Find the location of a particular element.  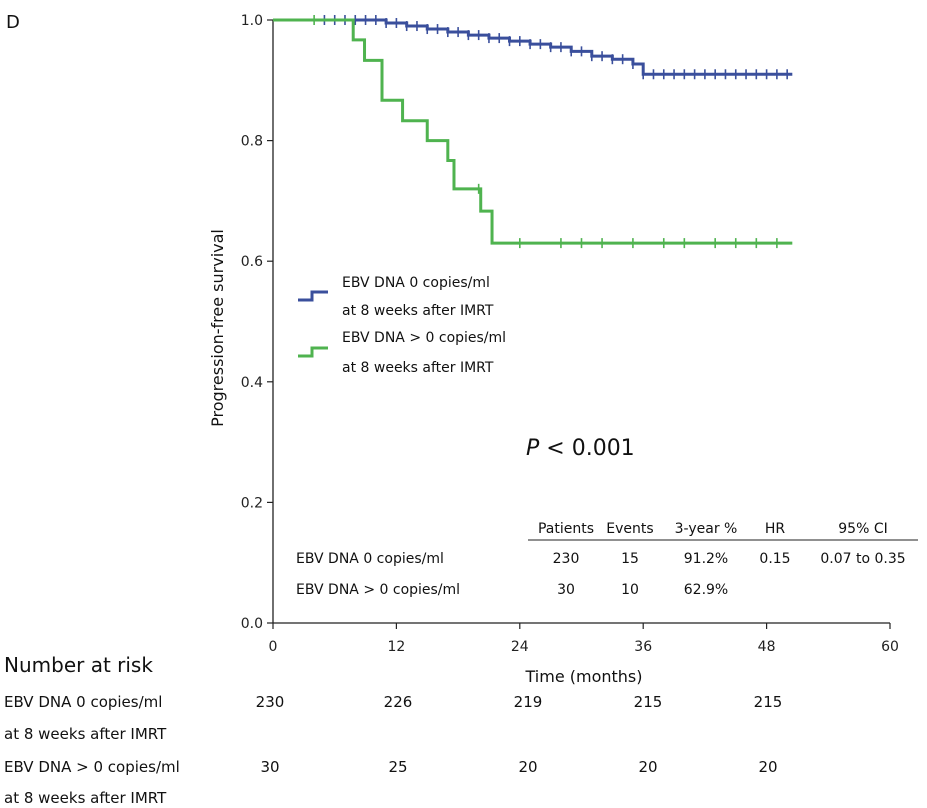

stats-cell-events: 10 is located at coordinates (630, 590).